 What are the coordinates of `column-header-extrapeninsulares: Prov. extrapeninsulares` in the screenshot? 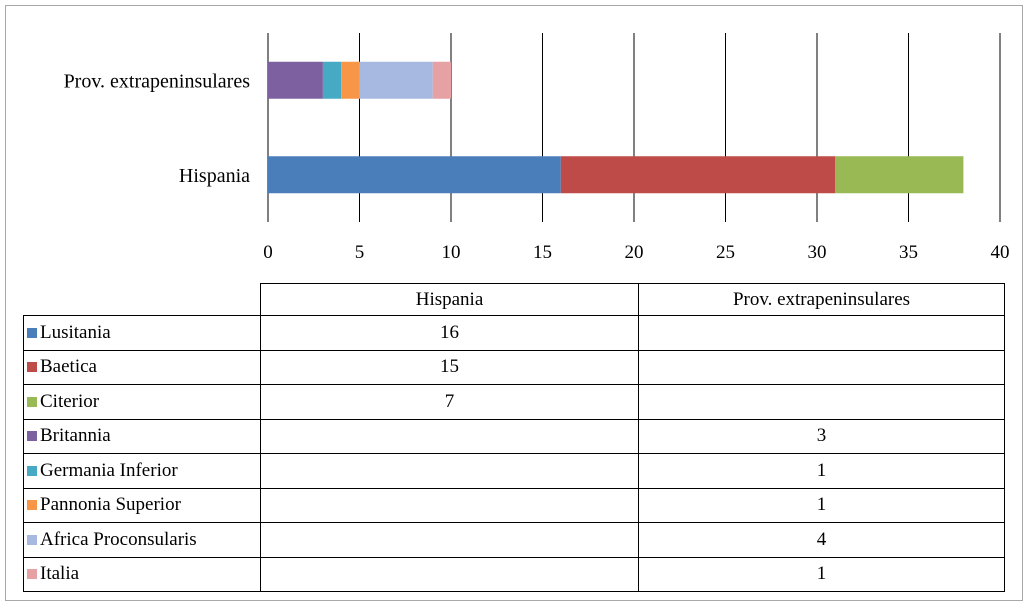 It's located at (821, 299).